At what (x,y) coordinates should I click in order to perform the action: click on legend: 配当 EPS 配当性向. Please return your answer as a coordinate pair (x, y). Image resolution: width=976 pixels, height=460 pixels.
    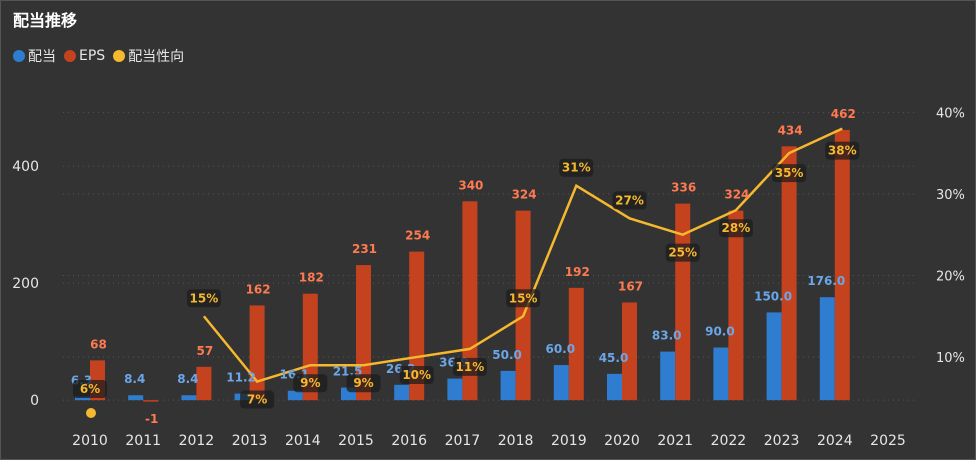
    Looking at the image, I should click on (98, 56).